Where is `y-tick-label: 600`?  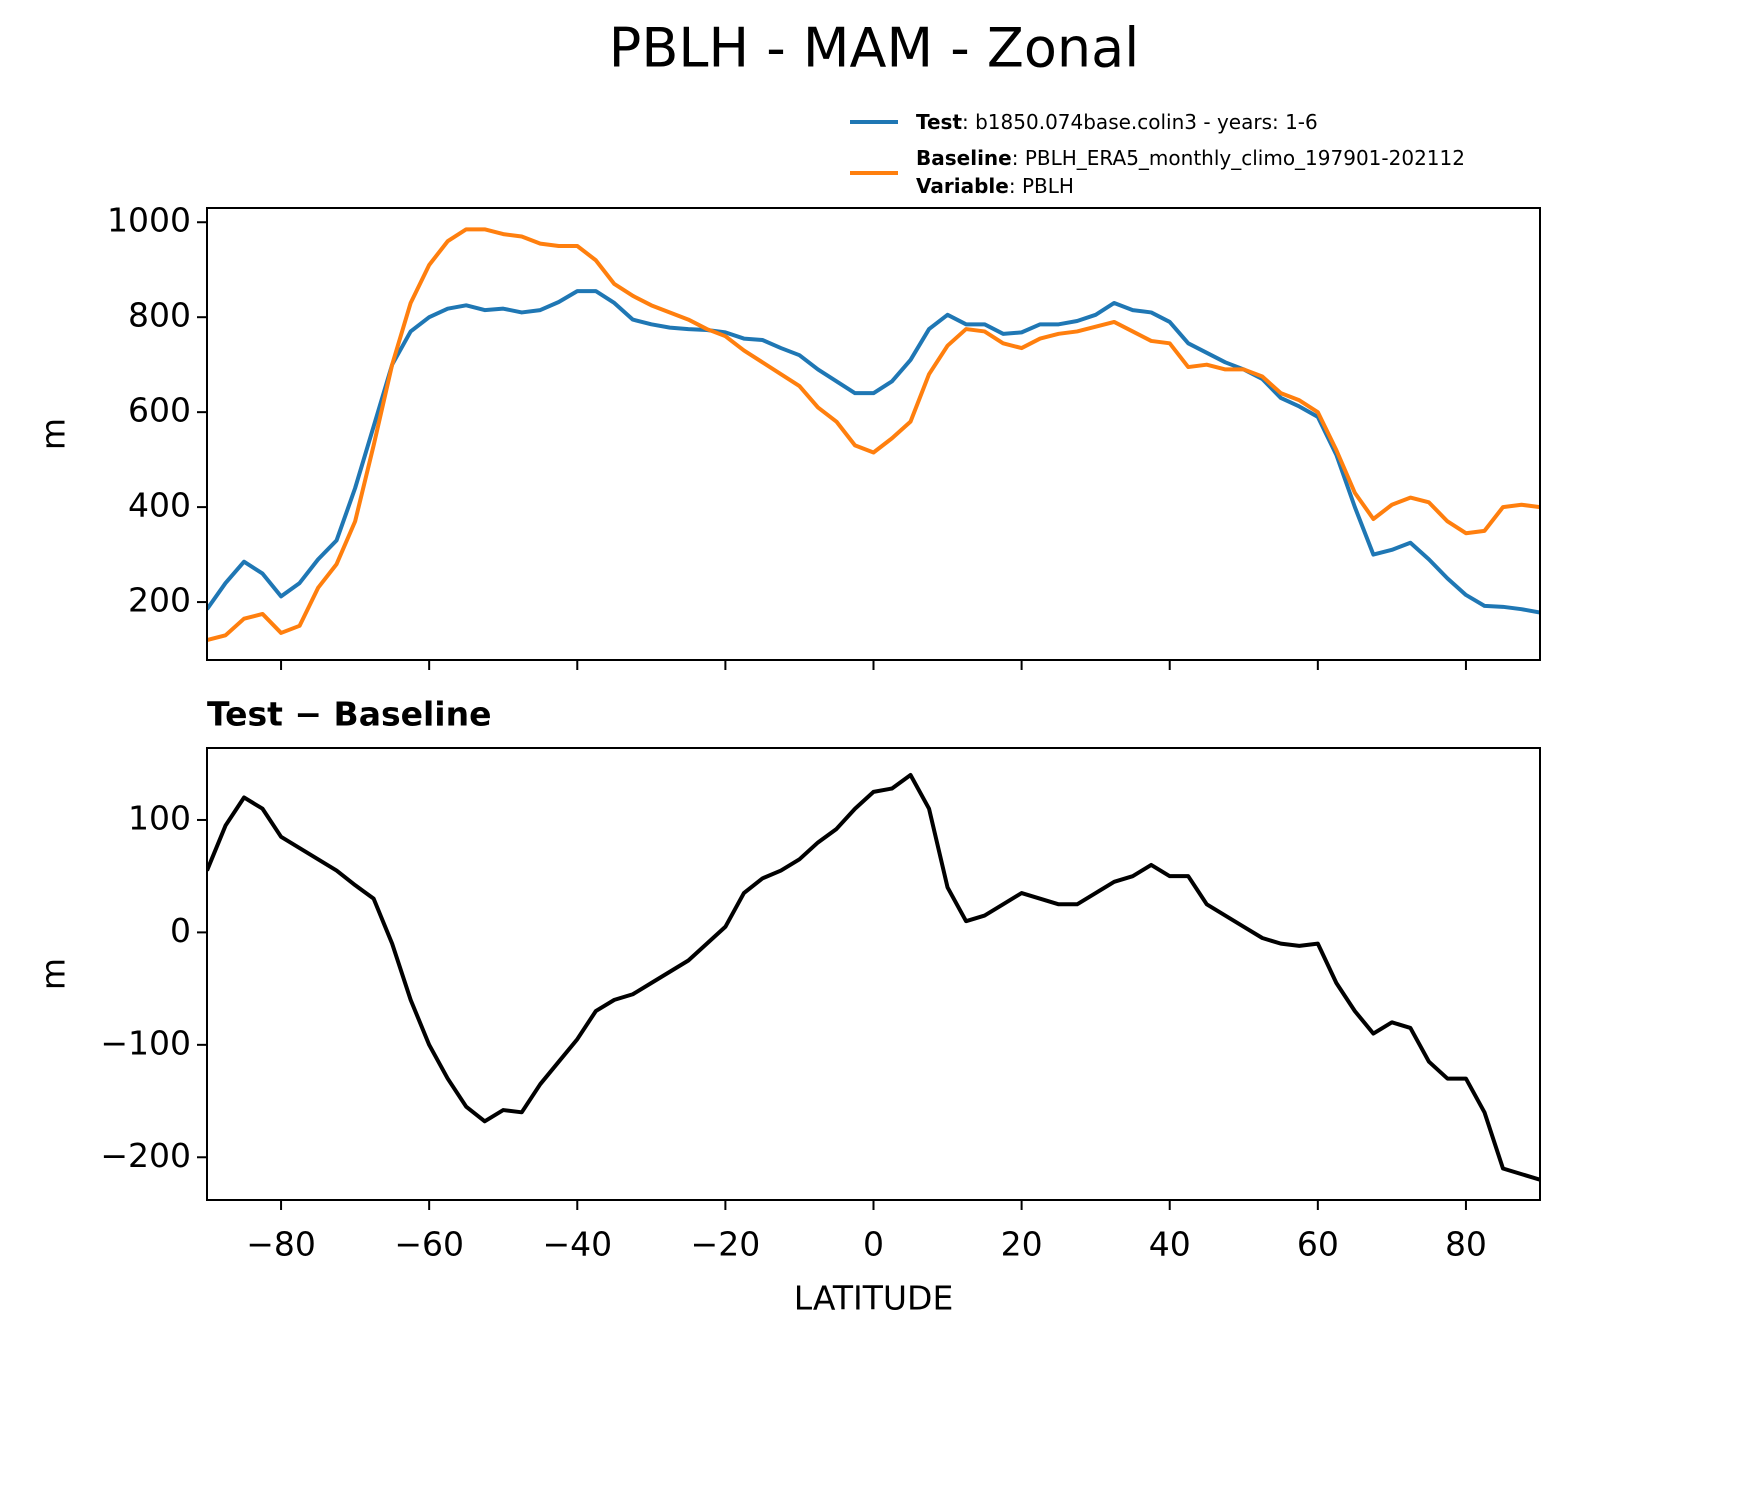
y-tick-label: 600 is located at coordinates (159, 410).